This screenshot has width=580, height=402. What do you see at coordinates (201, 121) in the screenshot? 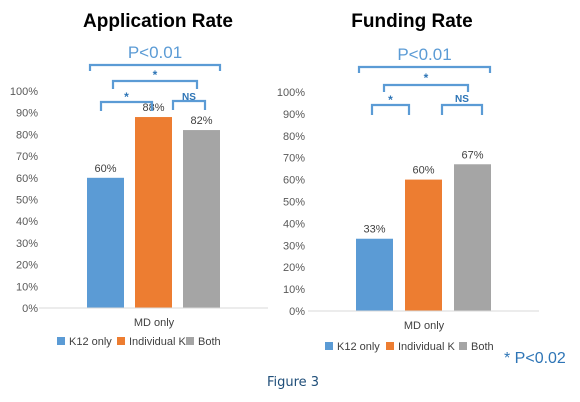
I see `data-label: 82%` at bounding box center [201, 121].